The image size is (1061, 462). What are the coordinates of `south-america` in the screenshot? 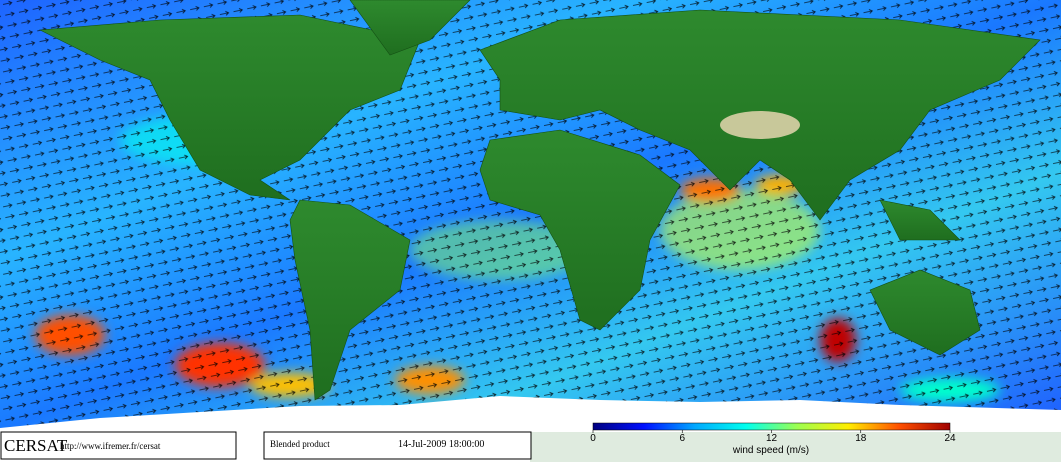 It's located at (350, 300).